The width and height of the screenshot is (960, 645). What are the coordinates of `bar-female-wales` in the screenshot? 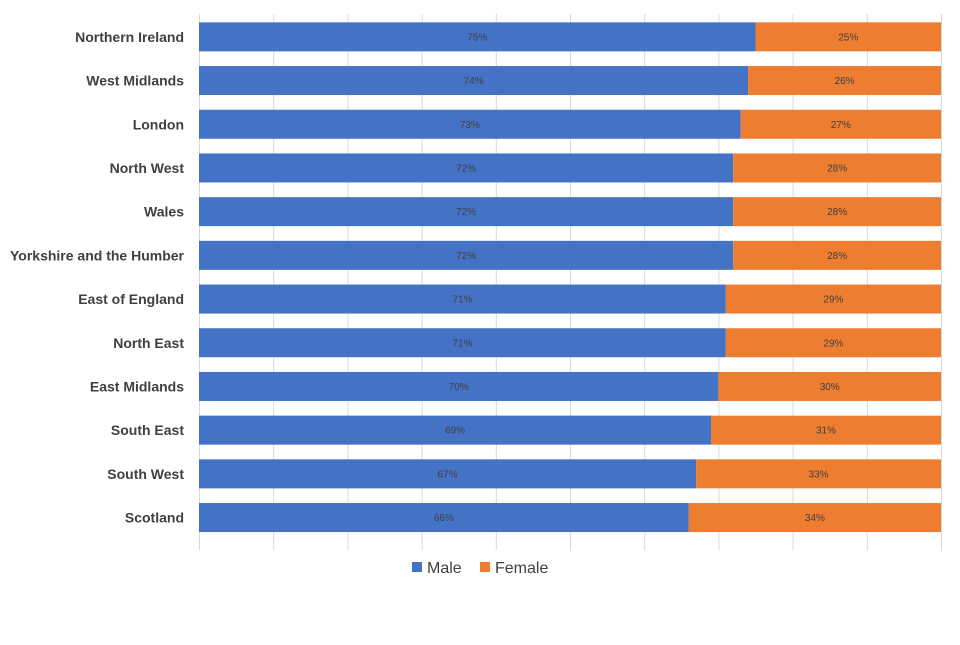 It's located at (837, 212).